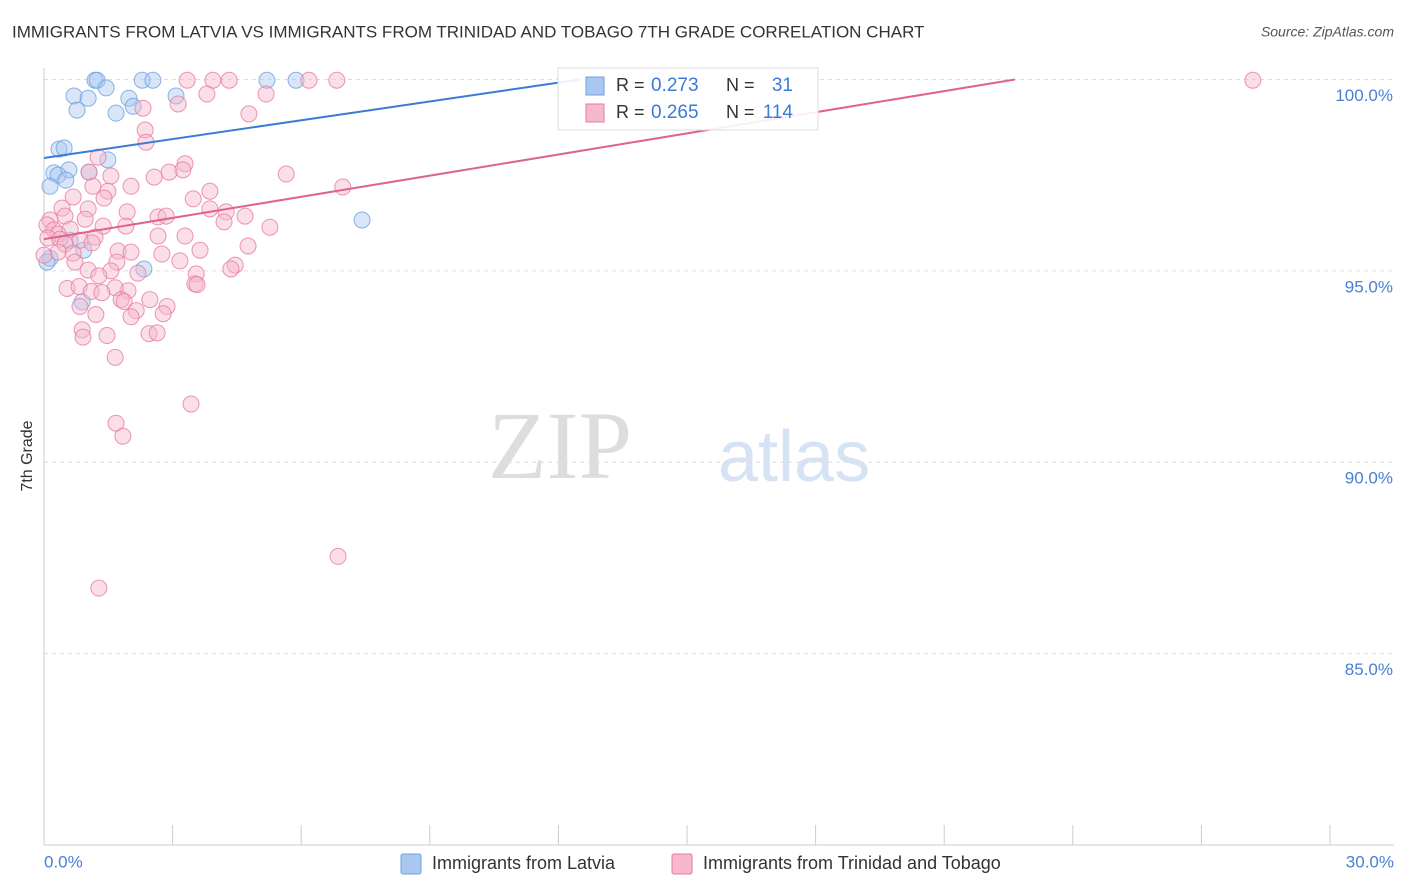  Describe the element at coordinates (560, 445) in the screenshot. I see `watermark: ZIP` at that location.